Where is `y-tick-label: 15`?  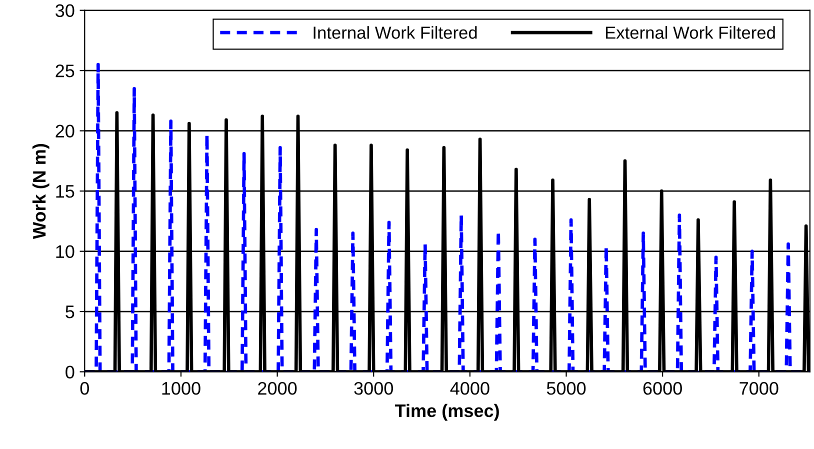
y-tick-label: 15 is located at coordinates (65, 191).